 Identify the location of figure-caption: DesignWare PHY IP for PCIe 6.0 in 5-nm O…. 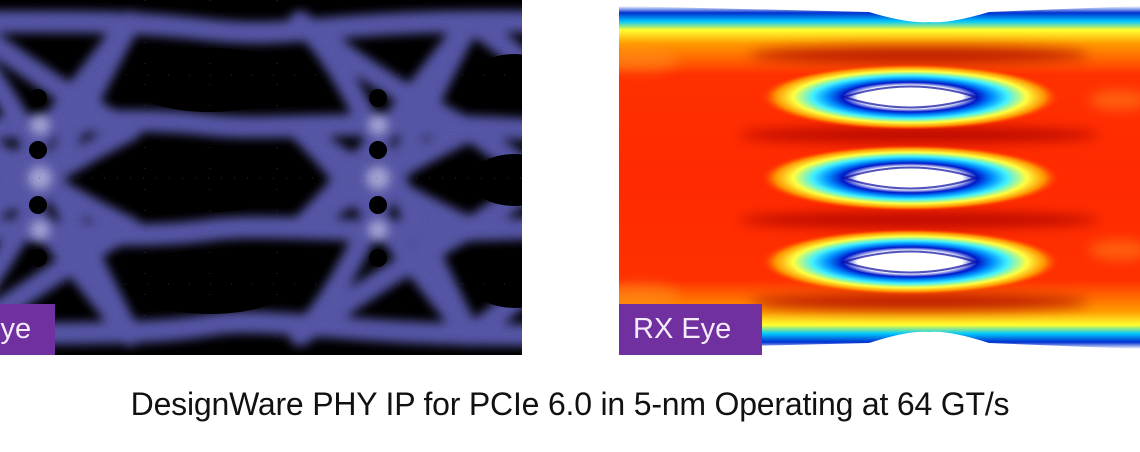
(570, 404).